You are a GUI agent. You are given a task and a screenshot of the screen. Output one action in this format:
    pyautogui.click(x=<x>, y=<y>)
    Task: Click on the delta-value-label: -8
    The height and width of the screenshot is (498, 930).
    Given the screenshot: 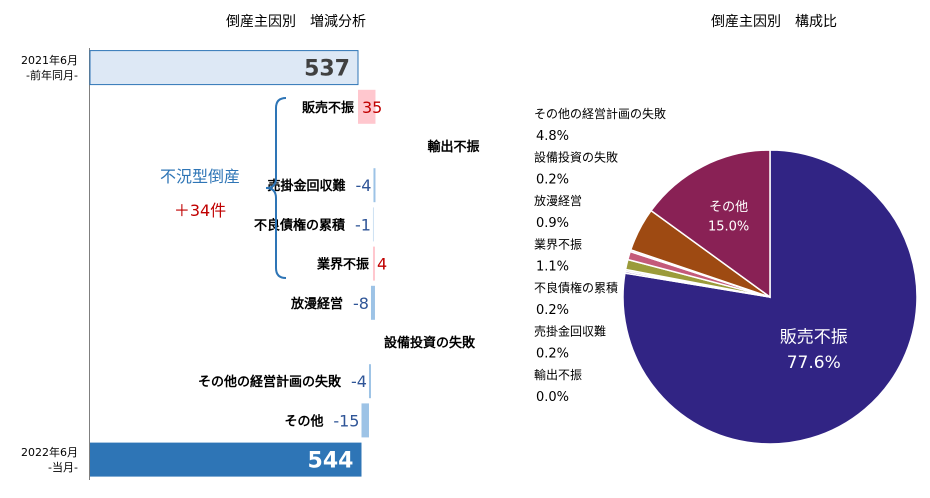 What is the action you would take?
    pyautogui.click(x=361, y=303)
    